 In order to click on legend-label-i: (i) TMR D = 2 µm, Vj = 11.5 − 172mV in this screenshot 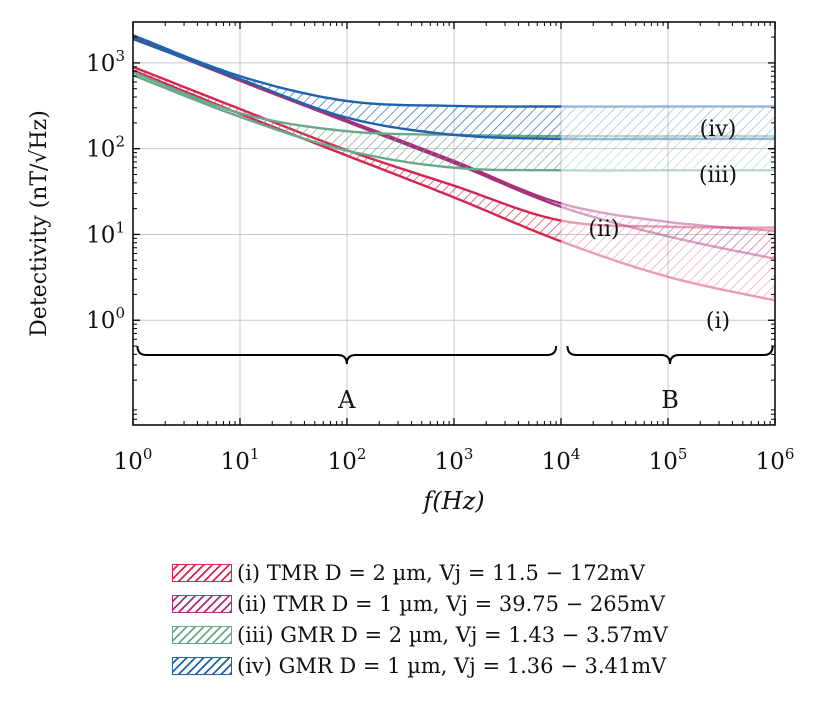, I will do `click(441, 572)`.